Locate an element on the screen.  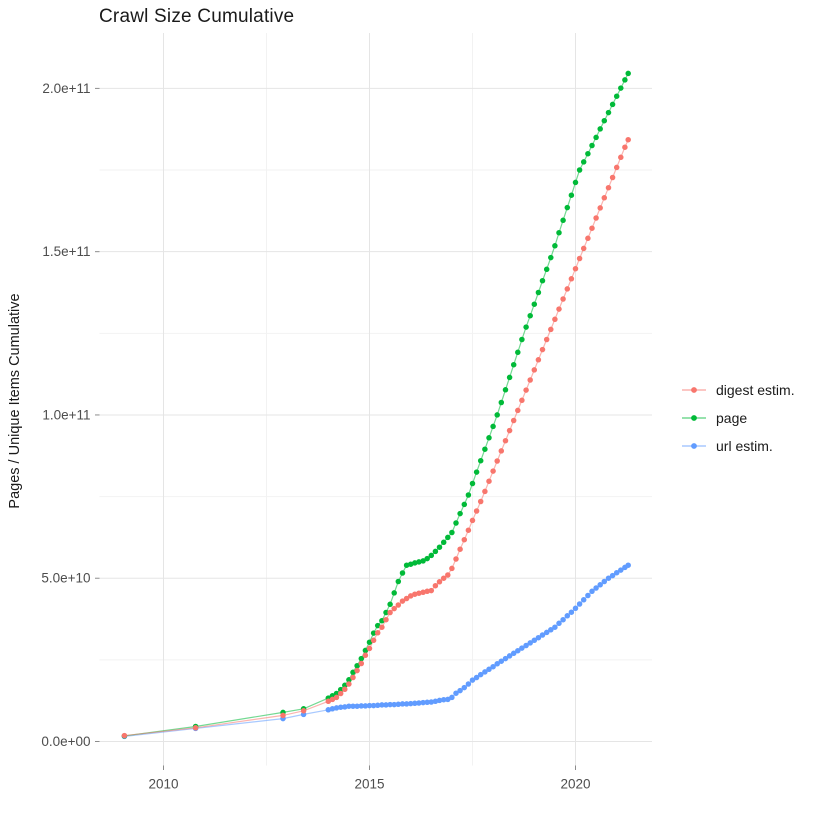
legend-item-url-estim-: url estim. is located at coordinates (738, 445).